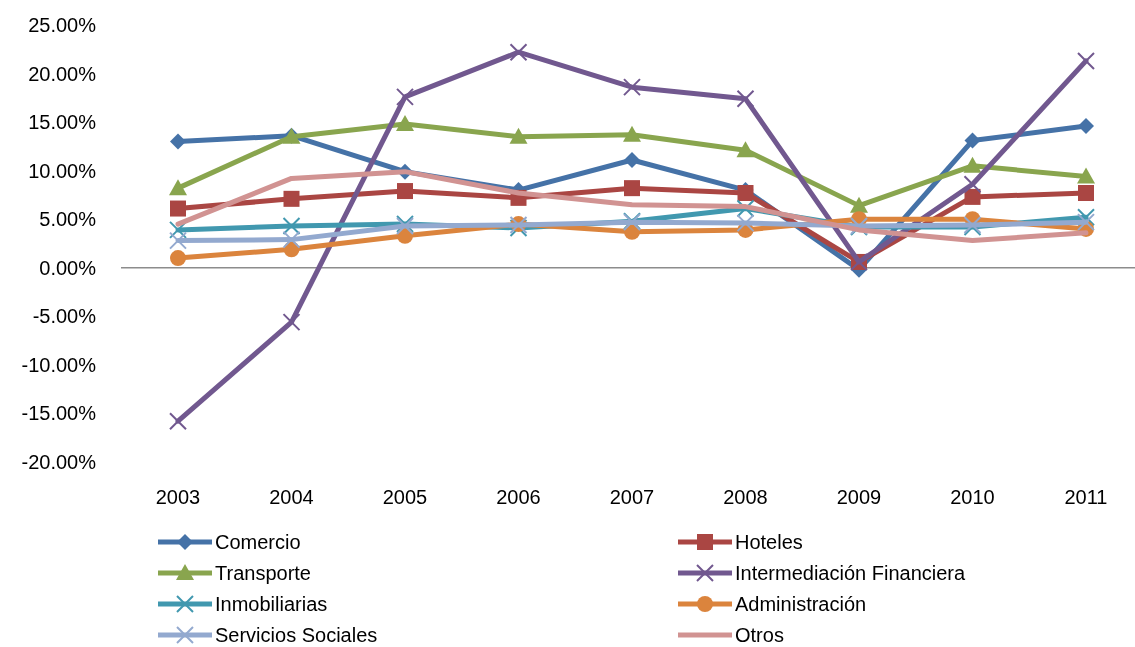 Image resolution: width=1135 pixels, height=647 pixels. I want to click on x-tick-label: 2007, so click(632, 497).